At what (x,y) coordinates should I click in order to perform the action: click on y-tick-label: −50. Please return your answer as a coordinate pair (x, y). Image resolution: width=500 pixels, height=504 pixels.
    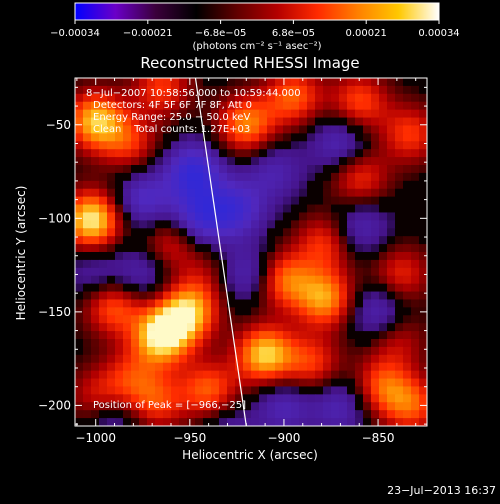
    Looking at the image, I should click on (58, 125).